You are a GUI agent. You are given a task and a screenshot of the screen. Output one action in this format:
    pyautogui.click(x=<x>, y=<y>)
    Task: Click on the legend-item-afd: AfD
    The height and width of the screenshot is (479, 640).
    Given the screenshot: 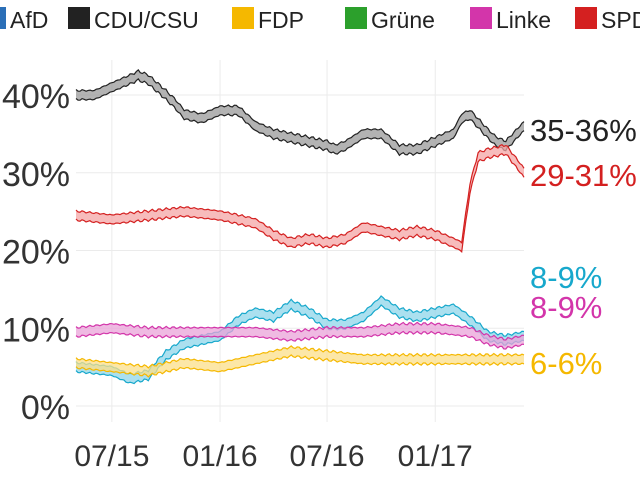 What is the action you would take?
    pyautogui.click(x=24, y=20)
    